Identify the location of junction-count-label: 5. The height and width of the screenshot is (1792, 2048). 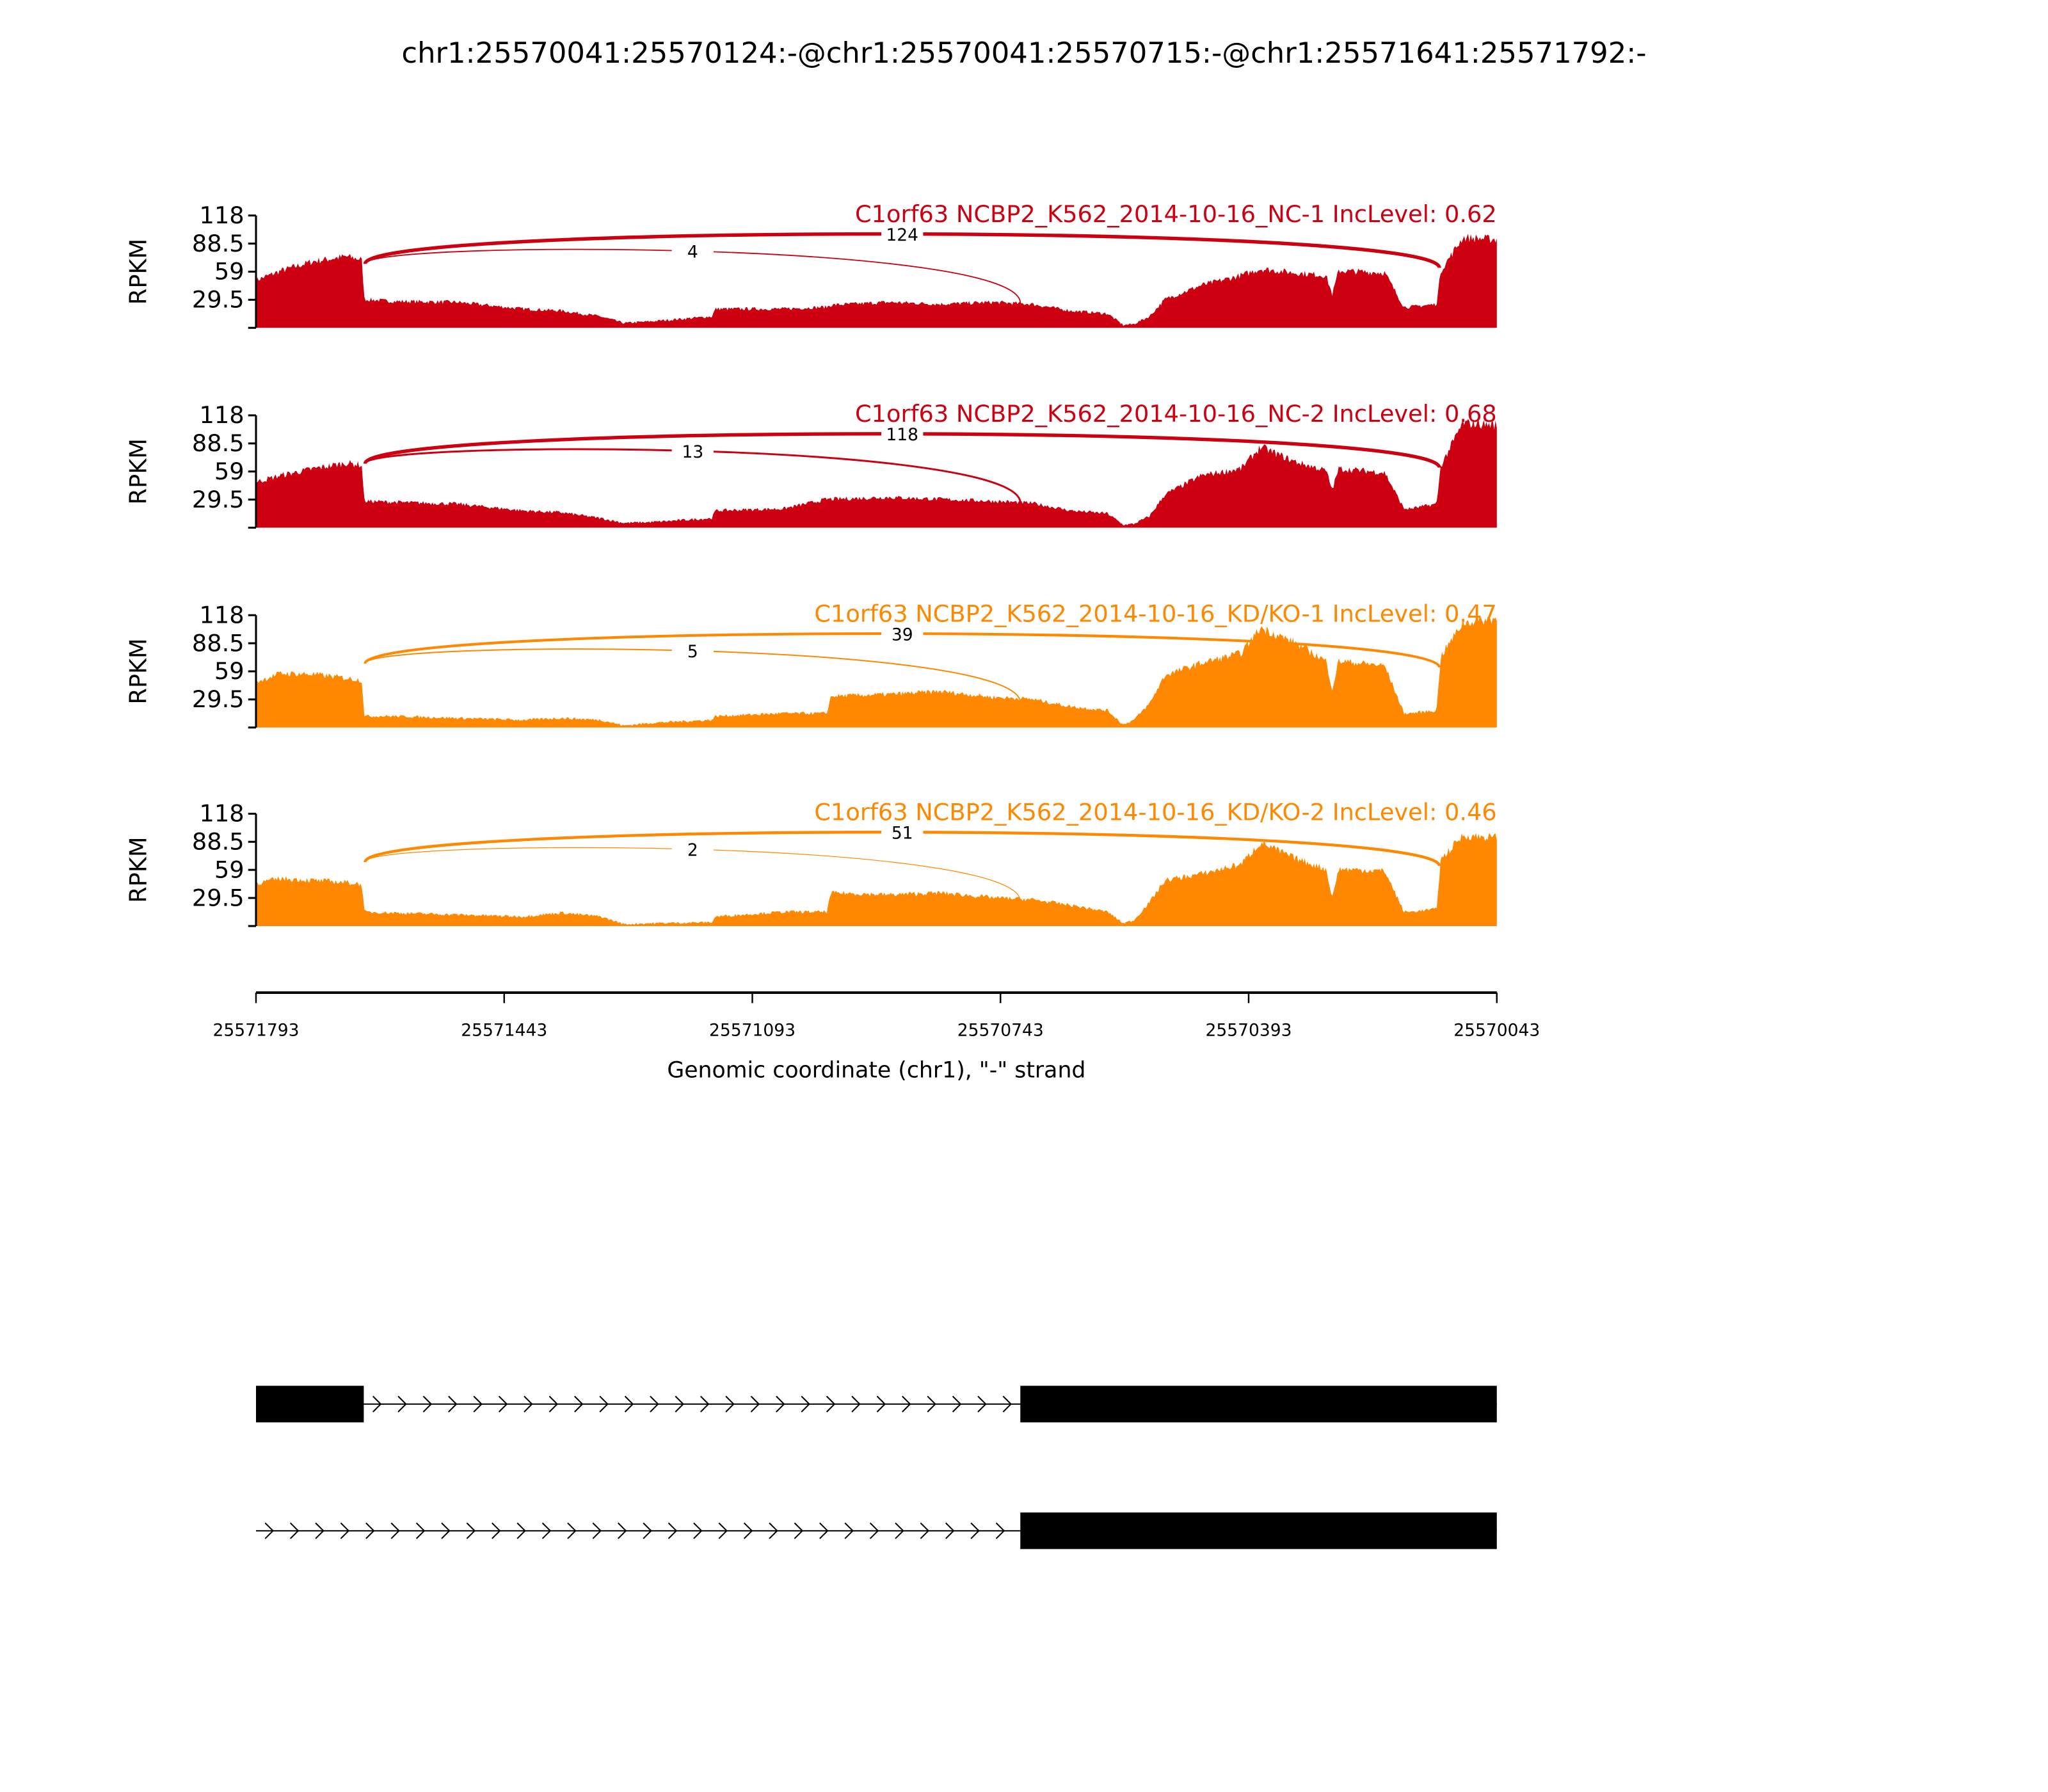
(692, 652).